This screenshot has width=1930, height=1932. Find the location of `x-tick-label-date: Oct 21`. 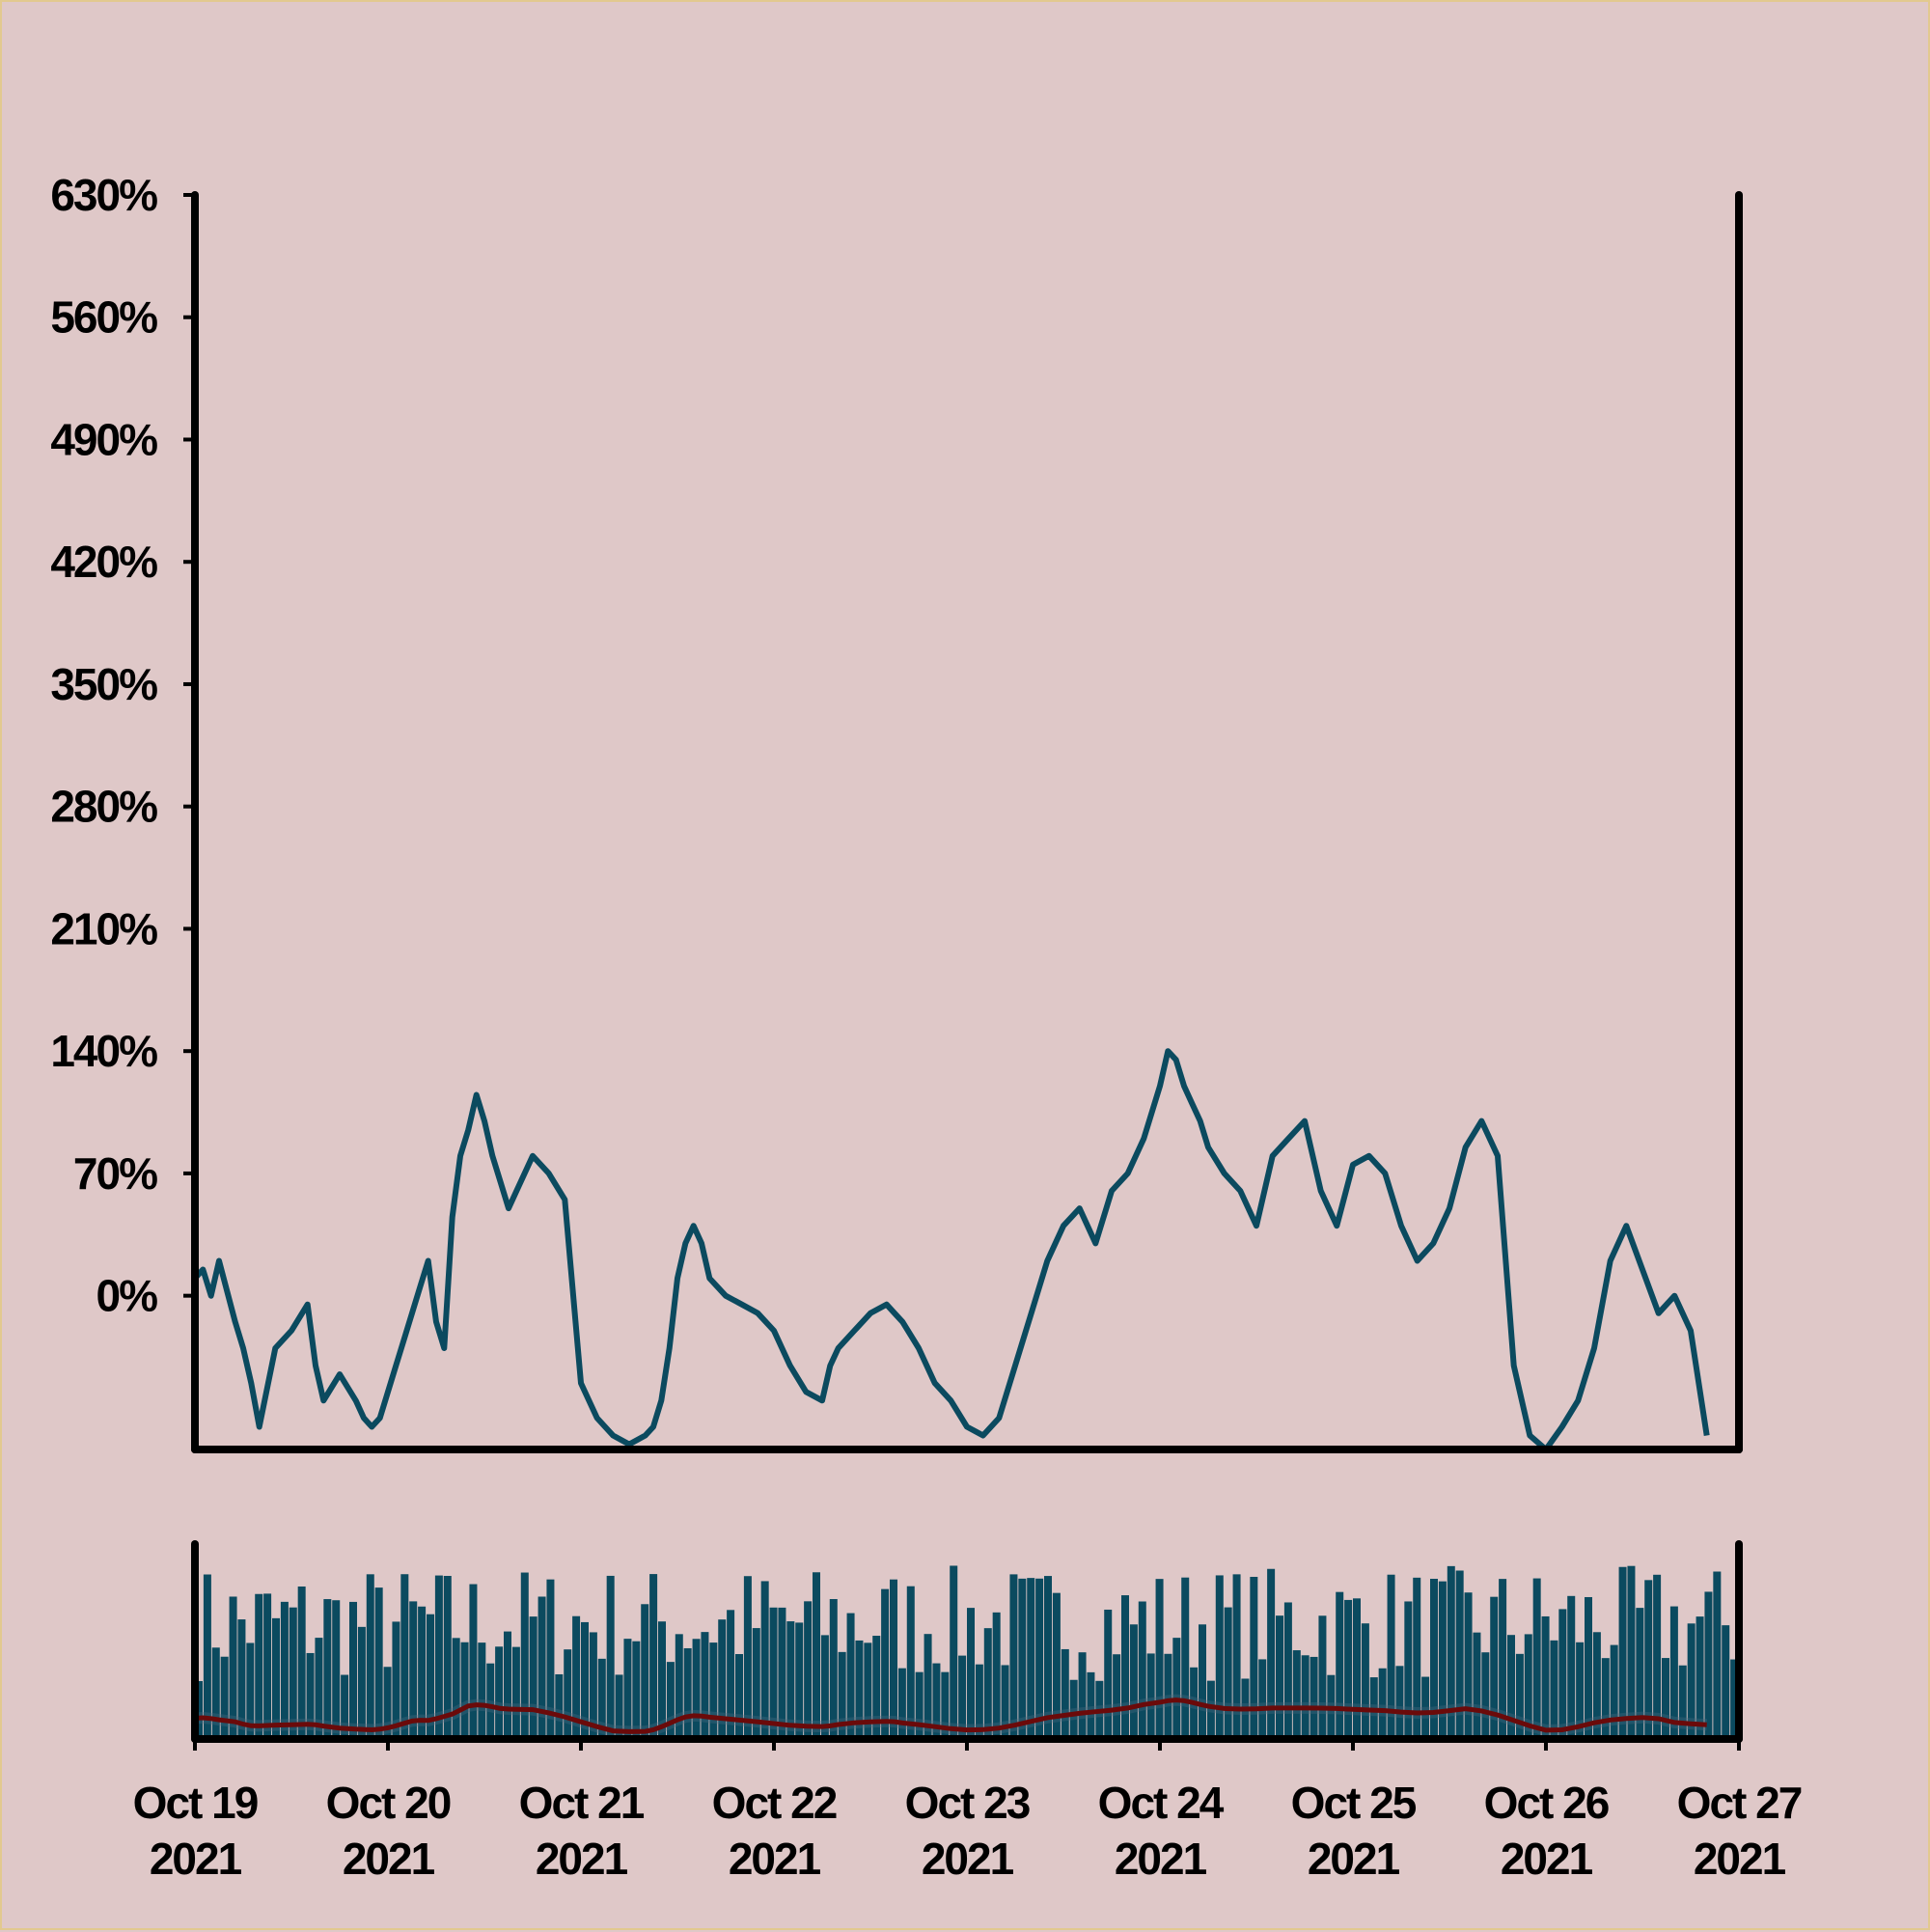

x-tick-label-date: Oct 21 is located at coordinates (582, 1803).